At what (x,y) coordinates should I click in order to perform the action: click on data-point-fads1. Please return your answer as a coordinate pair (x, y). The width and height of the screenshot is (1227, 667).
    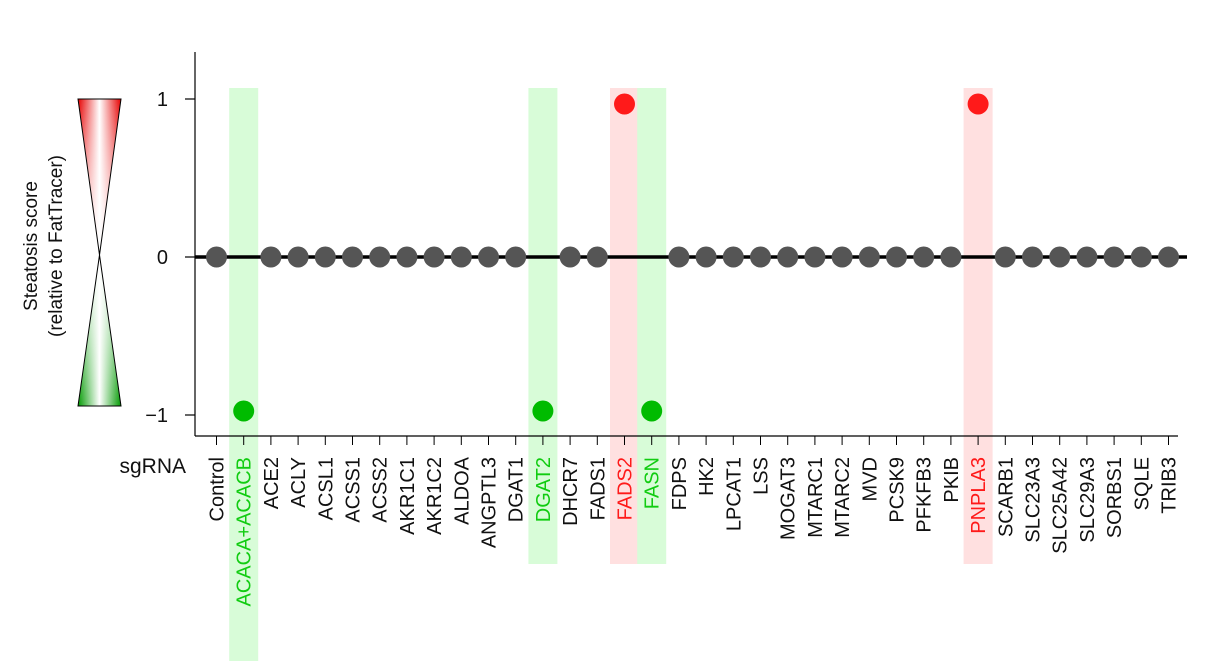
    Looking at the image, I should click on (597, 257).